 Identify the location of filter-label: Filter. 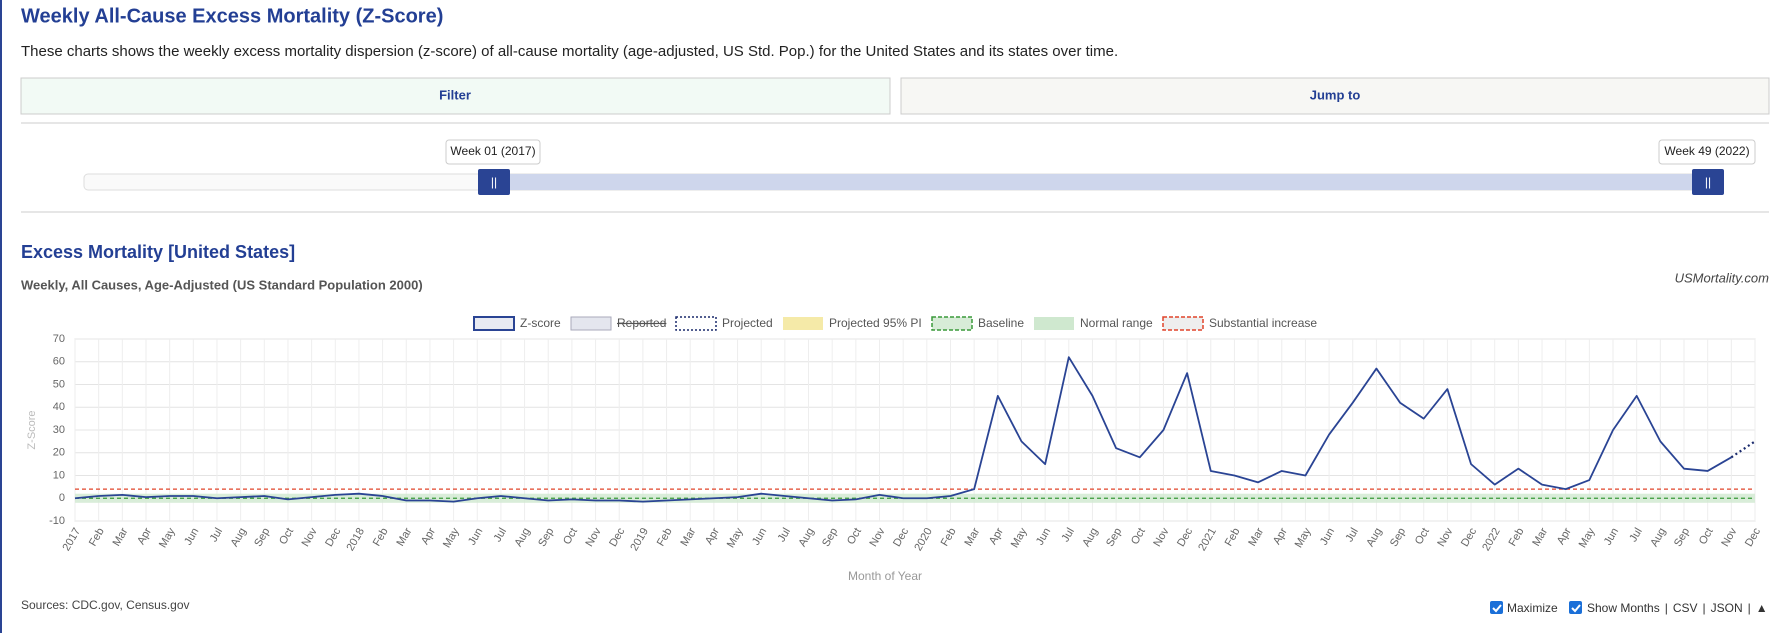
(455, 94).